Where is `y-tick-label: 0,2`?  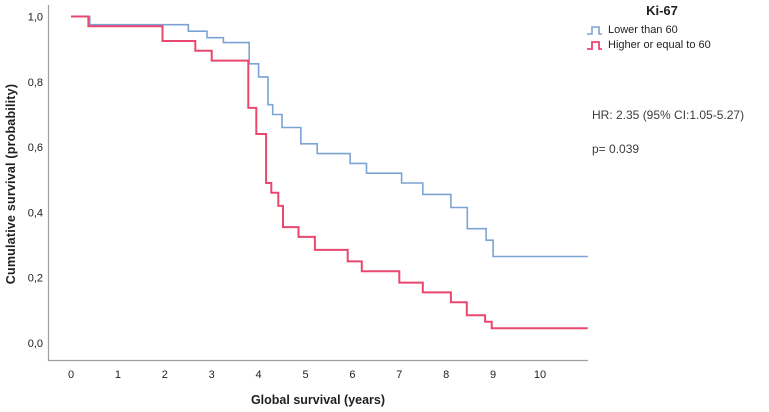
y-tick-label: 0,2 is located at coordinates (35, 279).